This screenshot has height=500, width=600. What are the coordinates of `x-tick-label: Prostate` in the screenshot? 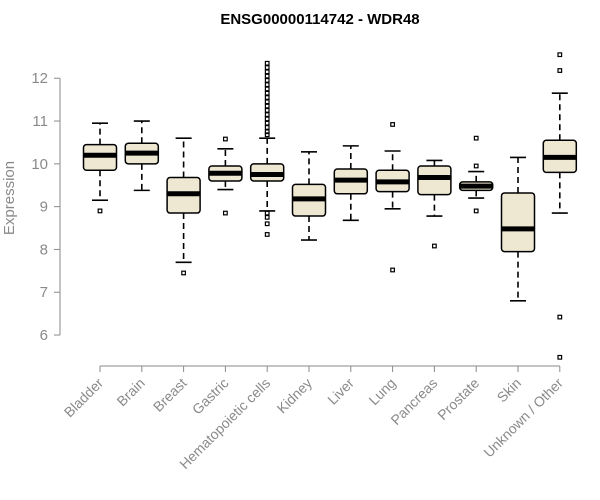 It's located at (458, 399).